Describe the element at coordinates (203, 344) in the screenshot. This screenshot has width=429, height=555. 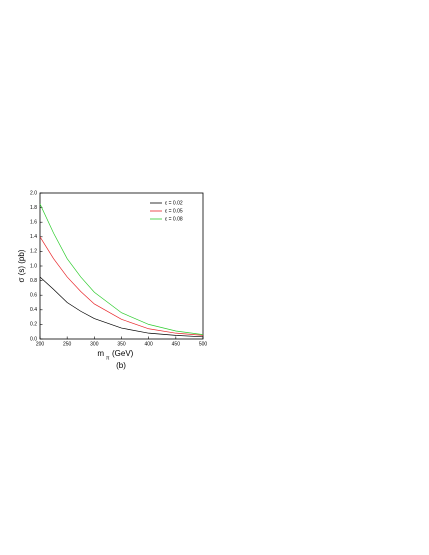
I see `x-tick-label: 500` at that location.